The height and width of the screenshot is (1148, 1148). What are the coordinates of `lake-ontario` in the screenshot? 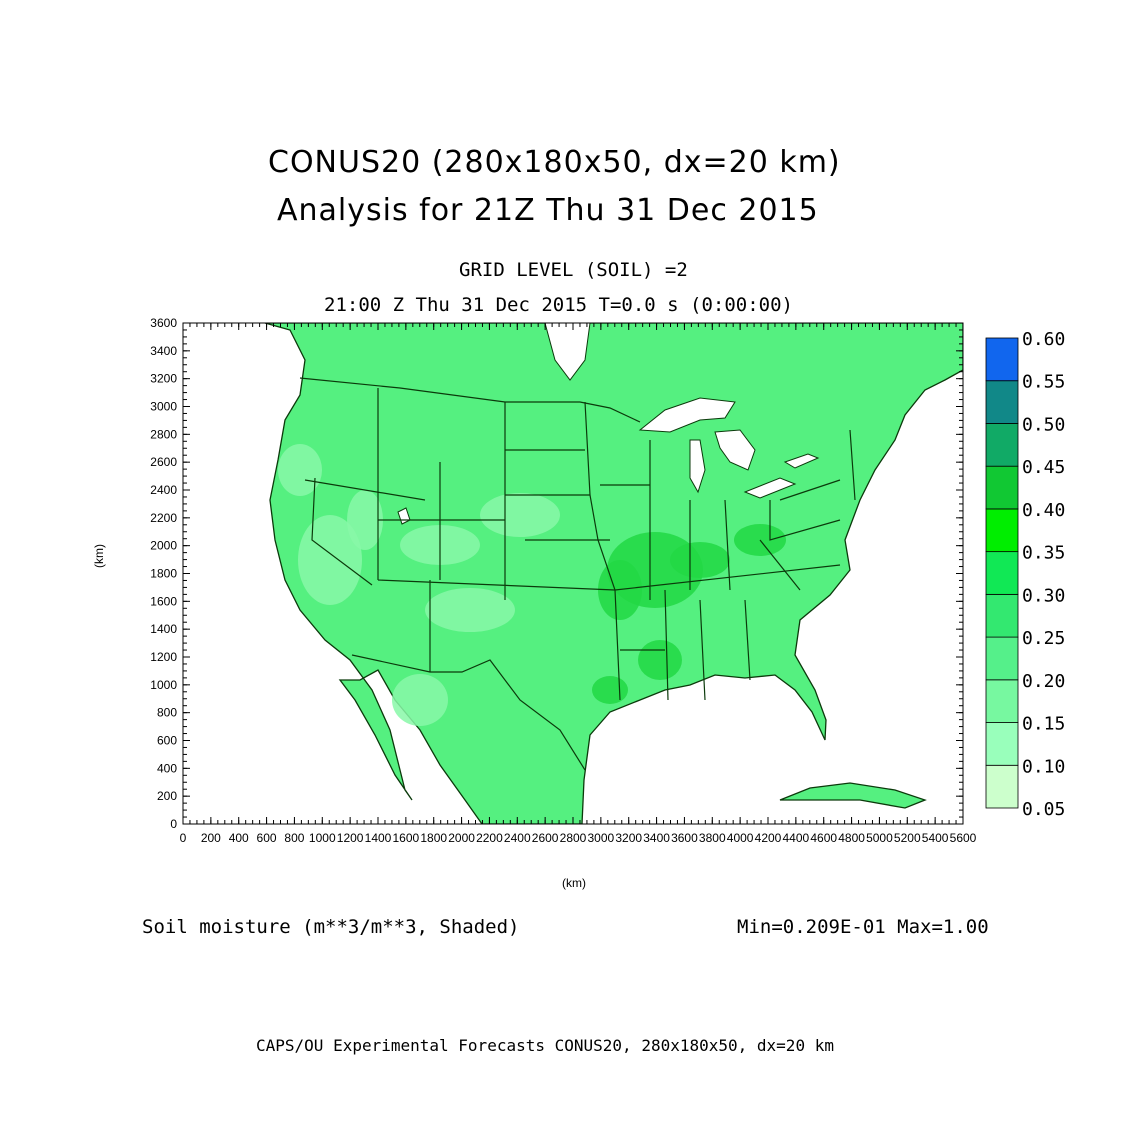 It's located at (801, 461).